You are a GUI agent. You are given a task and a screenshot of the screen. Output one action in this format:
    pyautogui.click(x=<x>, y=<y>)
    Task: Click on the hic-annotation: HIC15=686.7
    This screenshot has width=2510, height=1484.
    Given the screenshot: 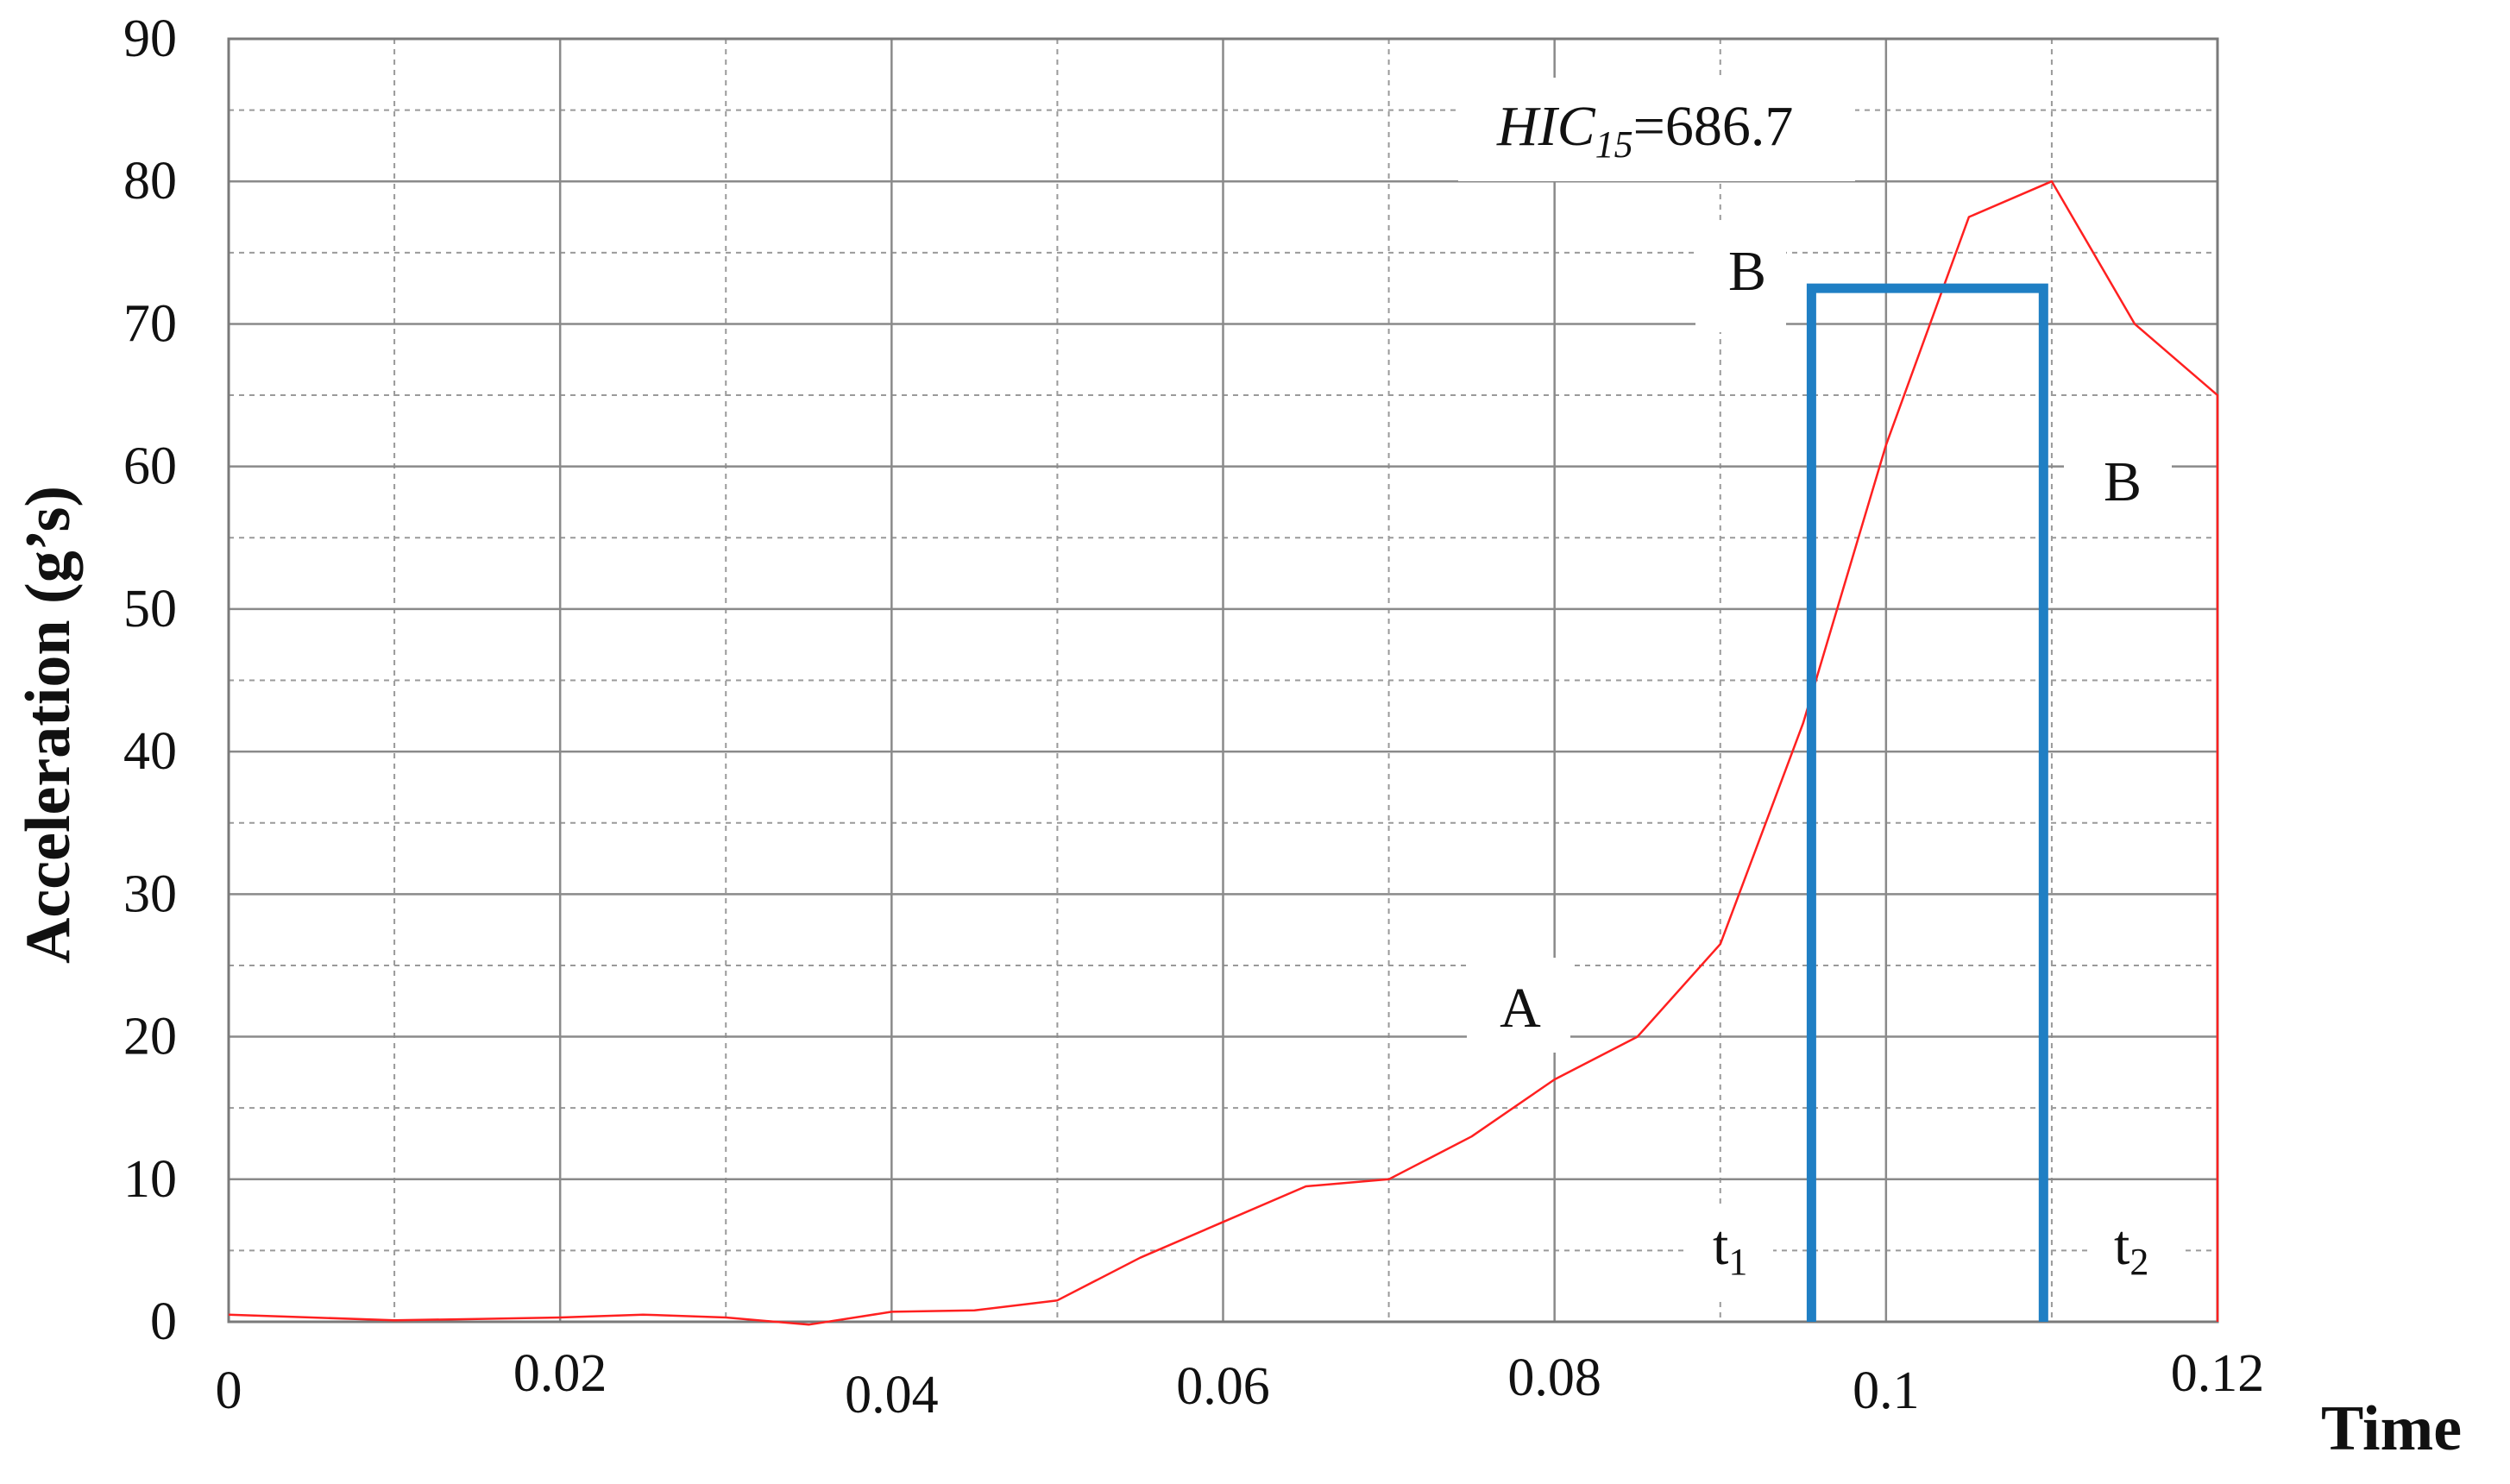 What is the action you would take?
    pyautogui.click(x=1644, y=130)
    